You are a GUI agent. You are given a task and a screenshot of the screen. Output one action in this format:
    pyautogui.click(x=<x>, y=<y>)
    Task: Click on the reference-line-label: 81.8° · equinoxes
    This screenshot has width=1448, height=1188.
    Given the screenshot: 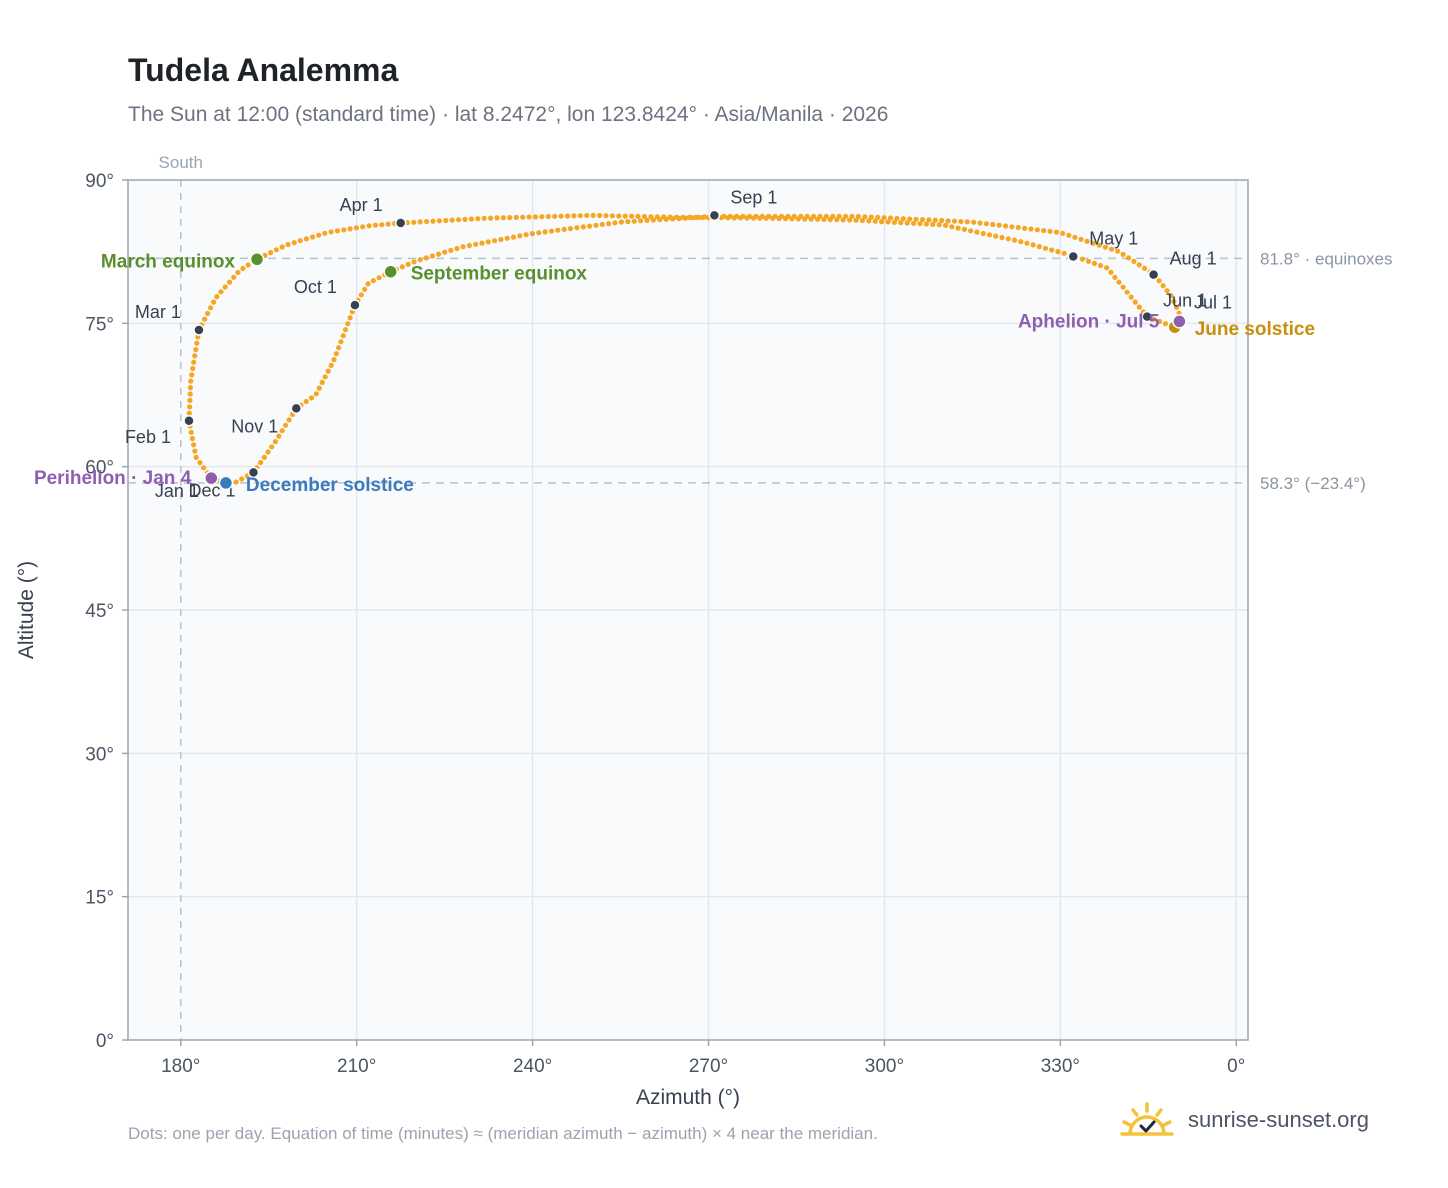 What is the action you would take?
    pyautogui.click(x=1326, y=258)
    